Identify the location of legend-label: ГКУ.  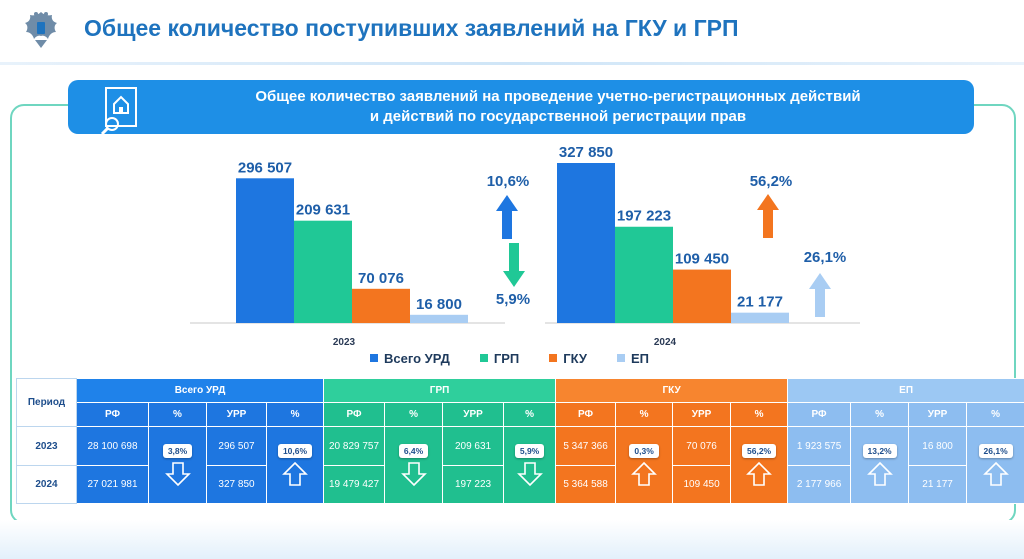
(575, 358).